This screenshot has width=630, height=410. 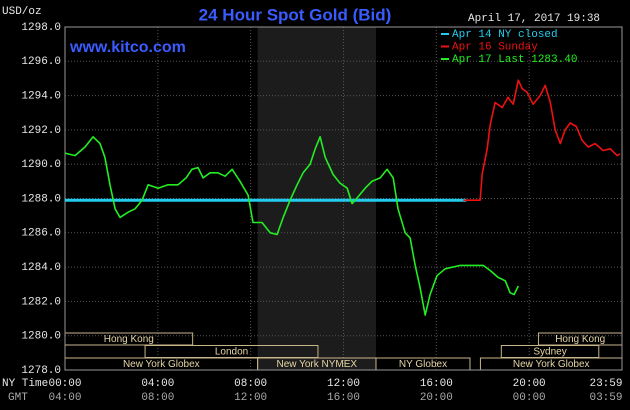 I want to click on y-tick-label: 1288.0, so click(x=41, y=199).